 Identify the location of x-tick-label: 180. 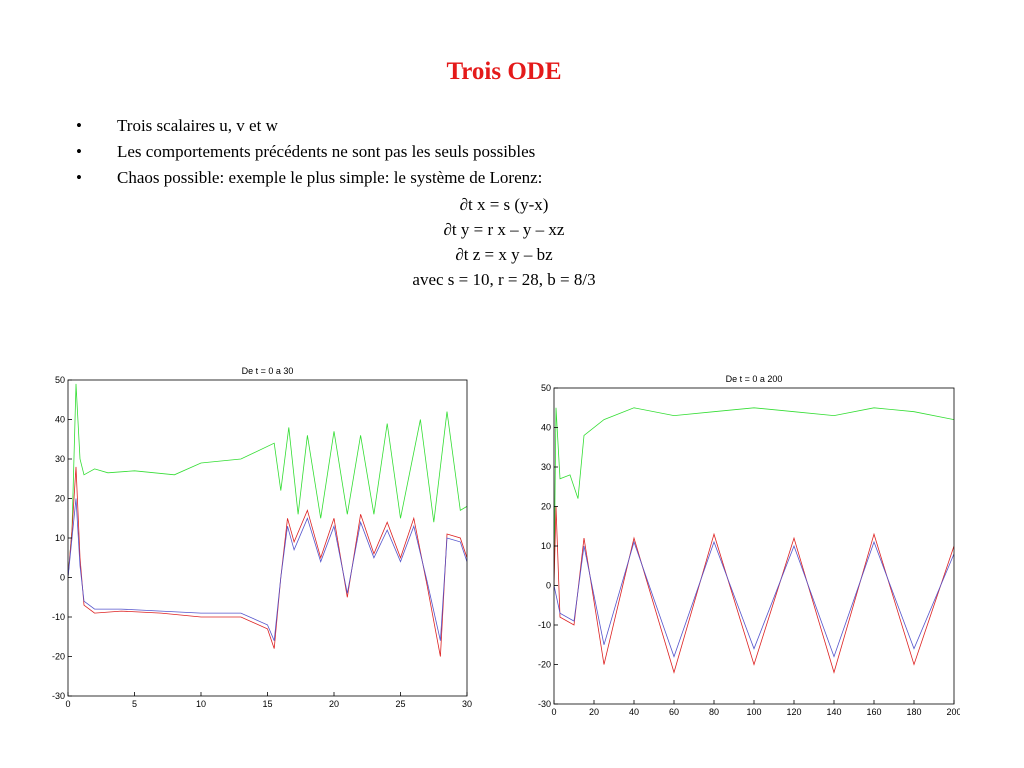
(913, 712).